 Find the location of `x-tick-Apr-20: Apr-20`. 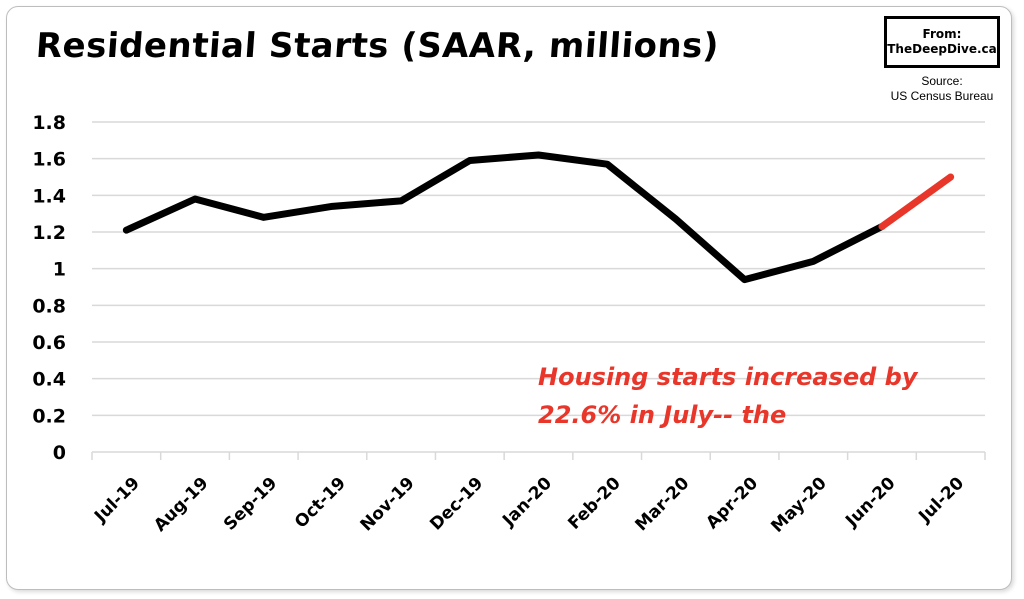

x-tick-Apr-20: Apr-20 is located at coordinates (732, 503).